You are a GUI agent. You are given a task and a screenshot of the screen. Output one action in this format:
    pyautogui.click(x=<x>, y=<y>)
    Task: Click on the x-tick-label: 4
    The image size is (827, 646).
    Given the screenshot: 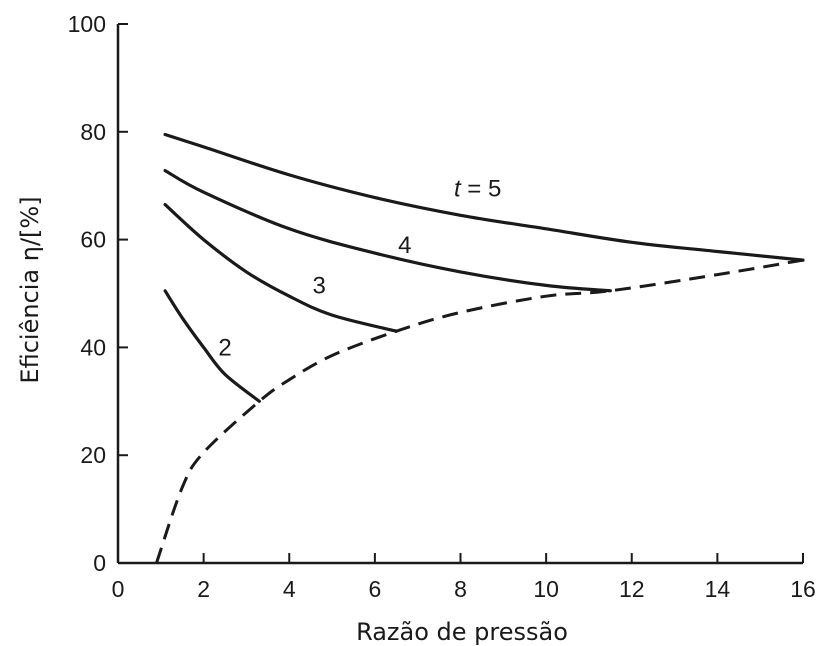 What is the action you would take?
    pyautogui.click(x=289, y=589)
    